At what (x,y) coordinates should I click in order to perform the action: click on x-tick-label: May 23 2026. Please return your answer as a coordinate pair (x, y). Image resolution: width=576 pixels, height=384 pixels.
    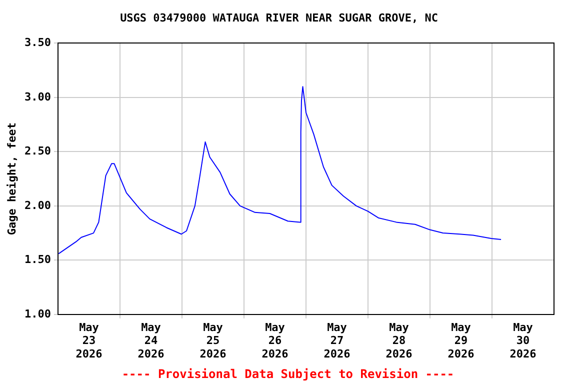
    Looking at the image, I should click on (89, 340).